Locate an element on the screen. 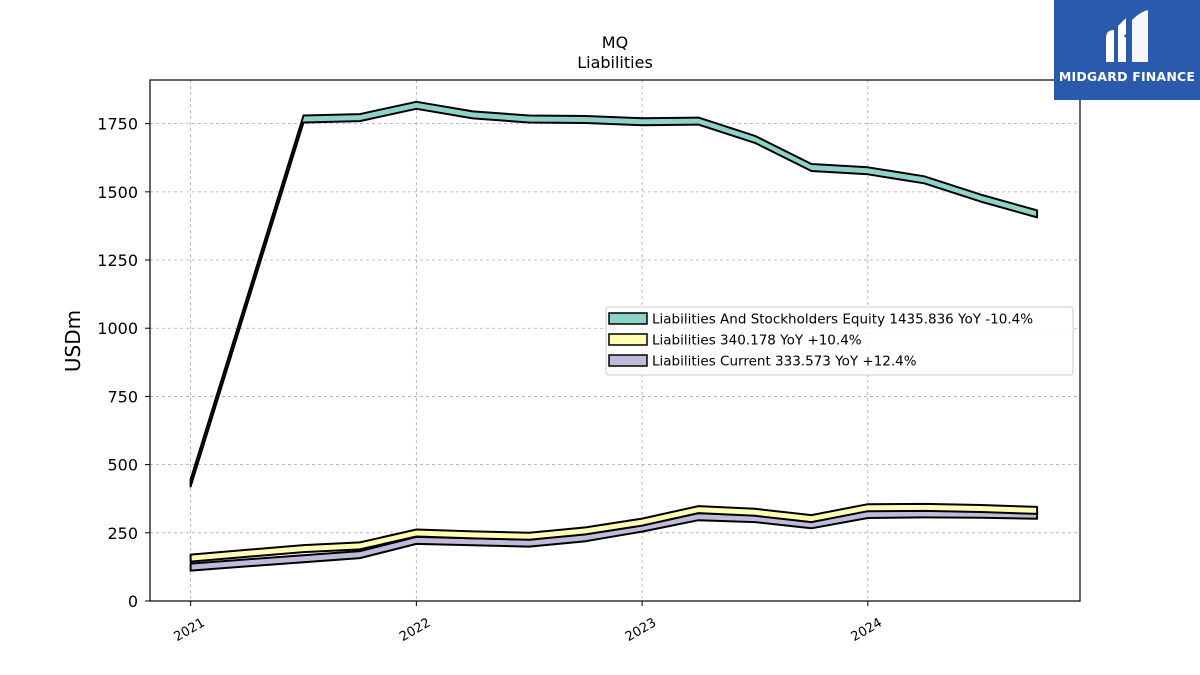  legend-label: Liabilities Current 333.573 YoY +12.4% is located at coordinates (784, 362).